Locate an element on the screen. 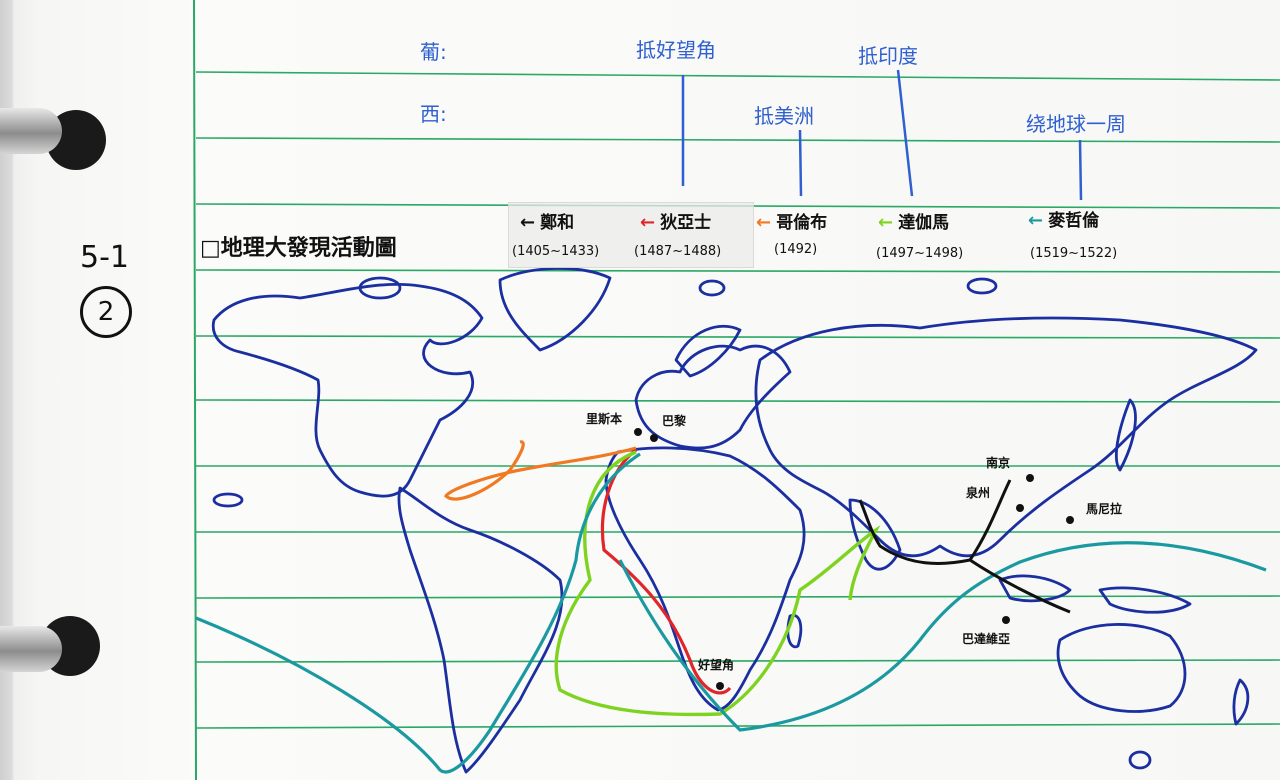 This screenshot has height=780, width=1280. south-america is located at coordinates (480, 630).